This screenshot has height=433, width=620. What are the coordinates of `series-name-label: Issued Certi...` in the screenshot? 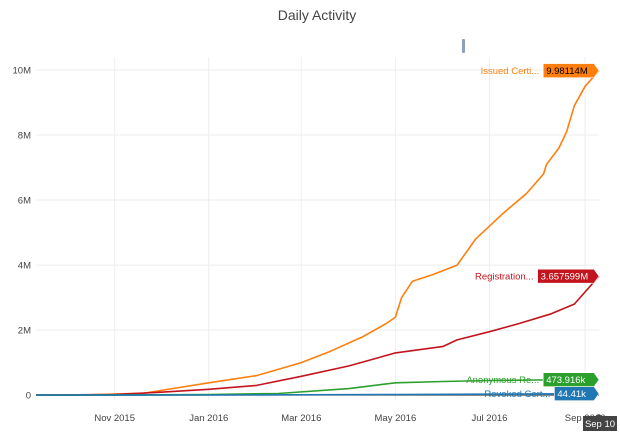 It's located at (510, 71).